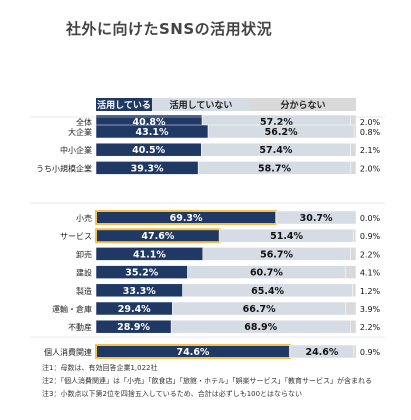  Describe the element at coordinates (84, 122) in the screenshot. I see `category-label: 全体` at that location.